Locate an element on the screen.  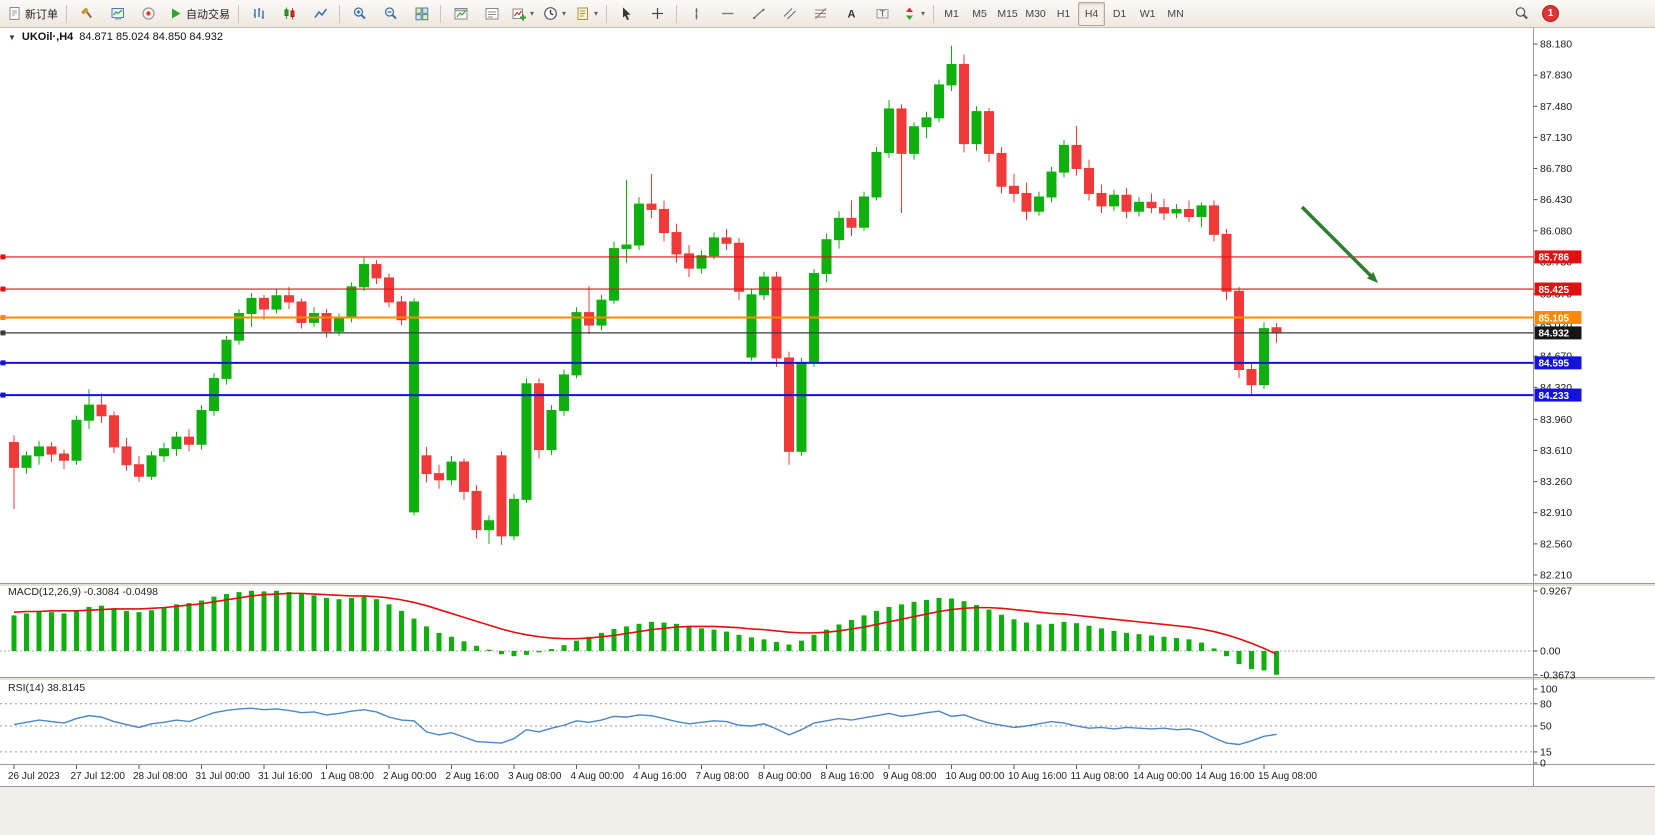
trendline-button is located at coordinates (758, 14).